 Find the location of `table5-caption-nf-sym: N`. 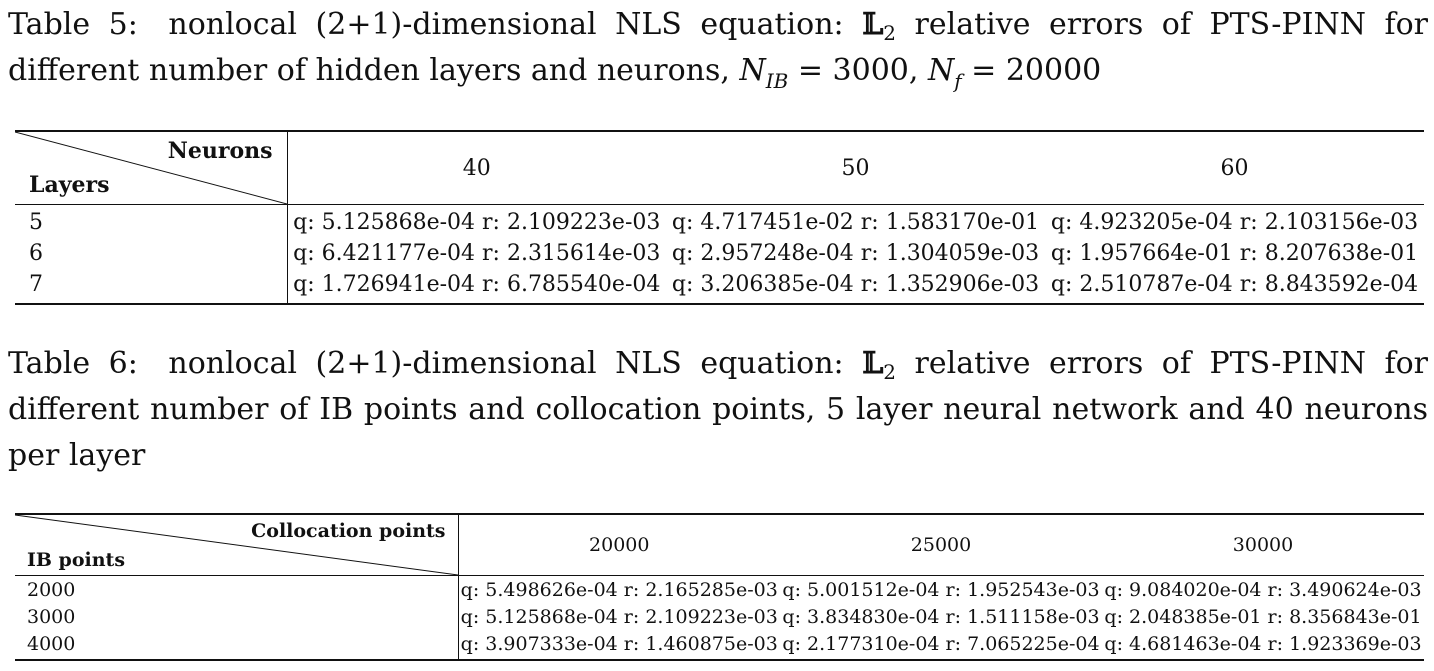

table5-caption-nf-sym: N is located at coordinates (941, 70).